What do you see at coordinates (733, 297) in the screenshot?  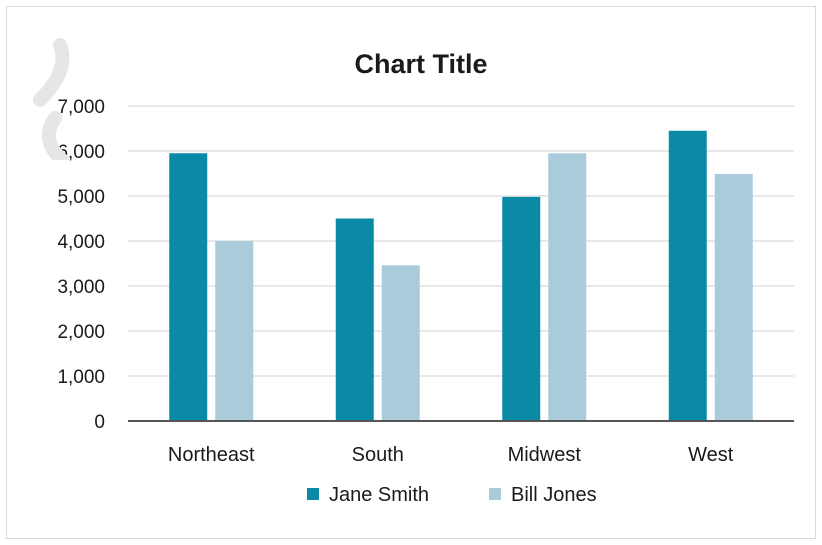 I see `bar-bill-jones-west` at bounding box center [733, 297].